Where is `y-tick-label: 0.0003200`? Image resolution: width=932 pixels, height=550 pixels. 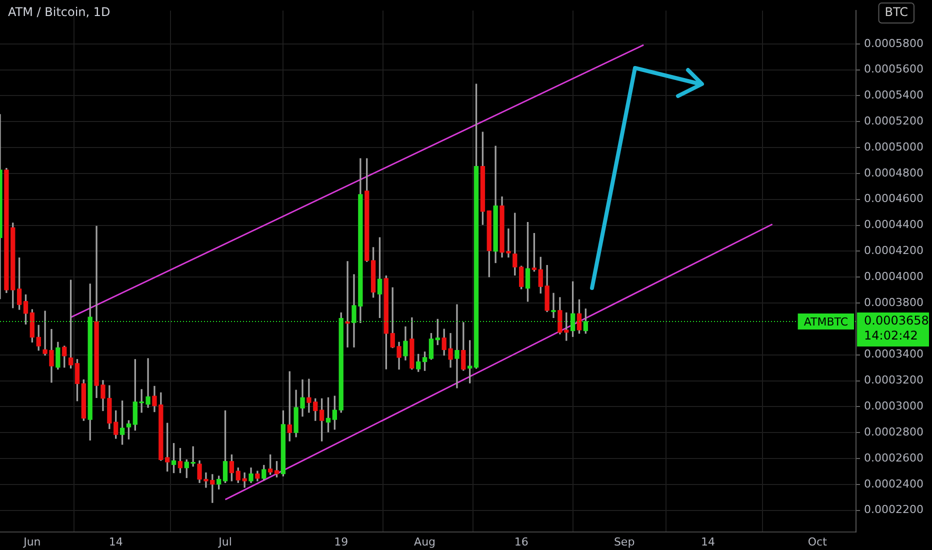
y-tick-label: 0.0003200 is located at coordinates (894, 380).